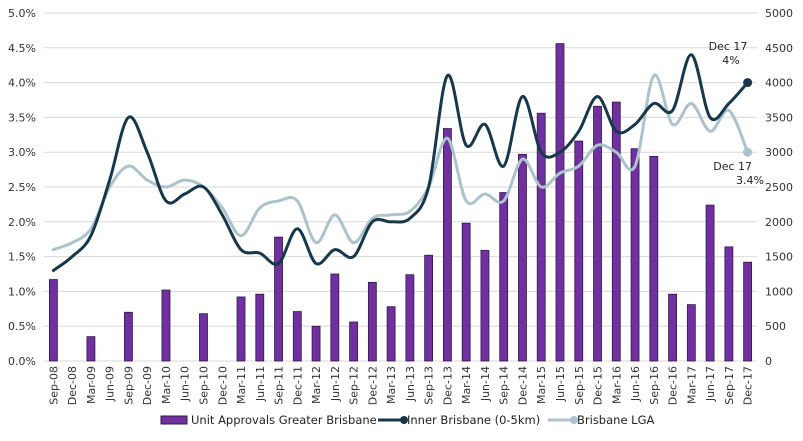 This screenshot has height=441, width=803. What do you see at coordinates (22, 291) in the screenshot?
I see `left-tick-label: 1.0%` at bounding box center [22, 291].